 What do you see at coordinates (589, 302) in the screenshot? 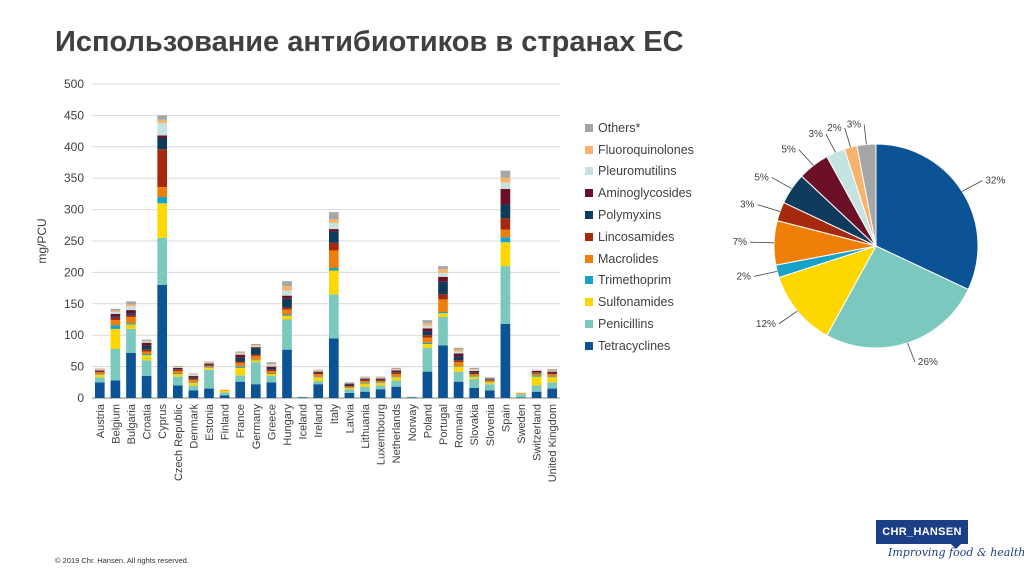
I see `legend-swatch` at bounding box center [589, 302].